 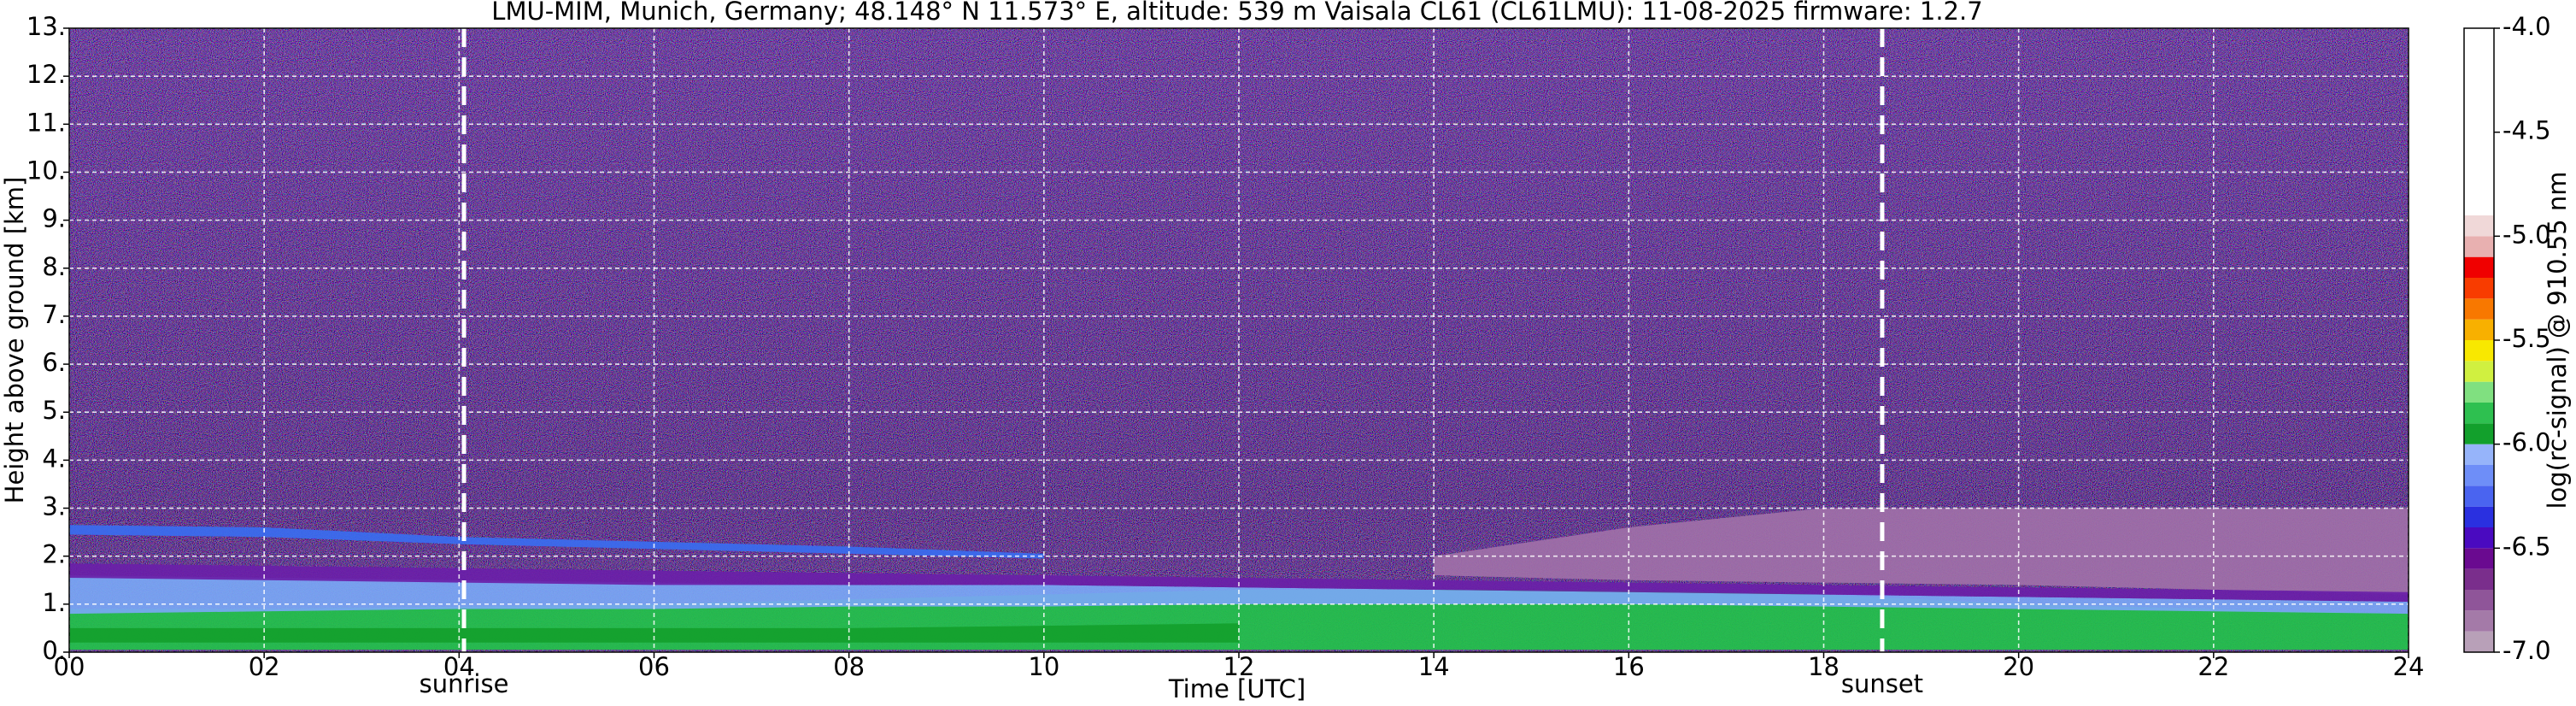 What do you see at coordinates (2527, 442) in the screenshot?
I see `colorbar-tick-label: -6.0` at bounding box center [2527, 442].